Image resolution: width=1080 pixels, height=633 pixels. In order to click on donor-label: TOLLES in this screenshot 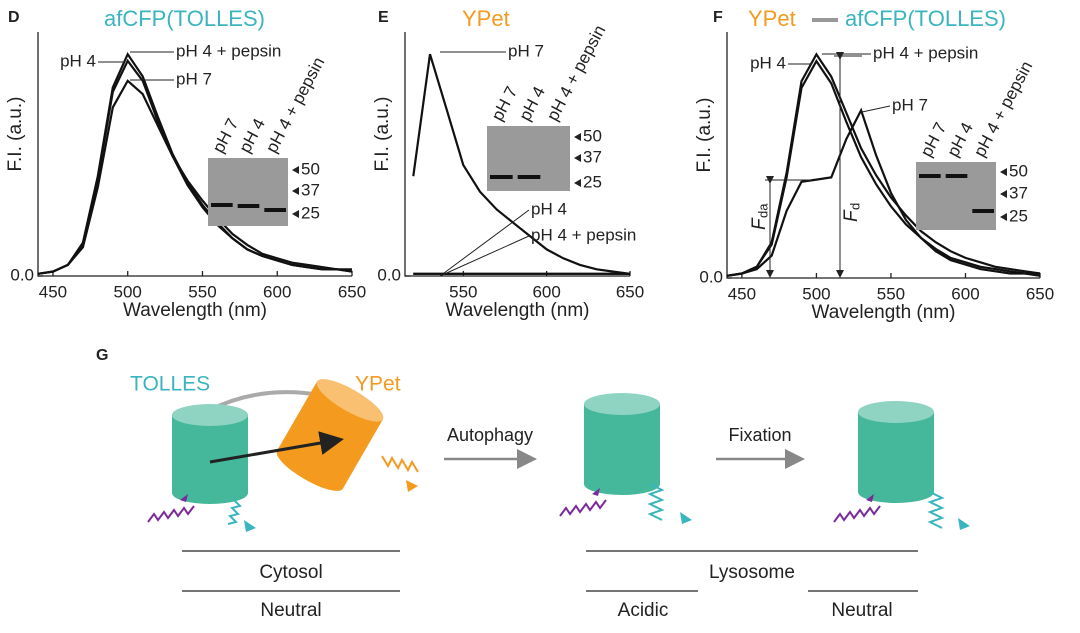, I will do `click(170, 384)`.